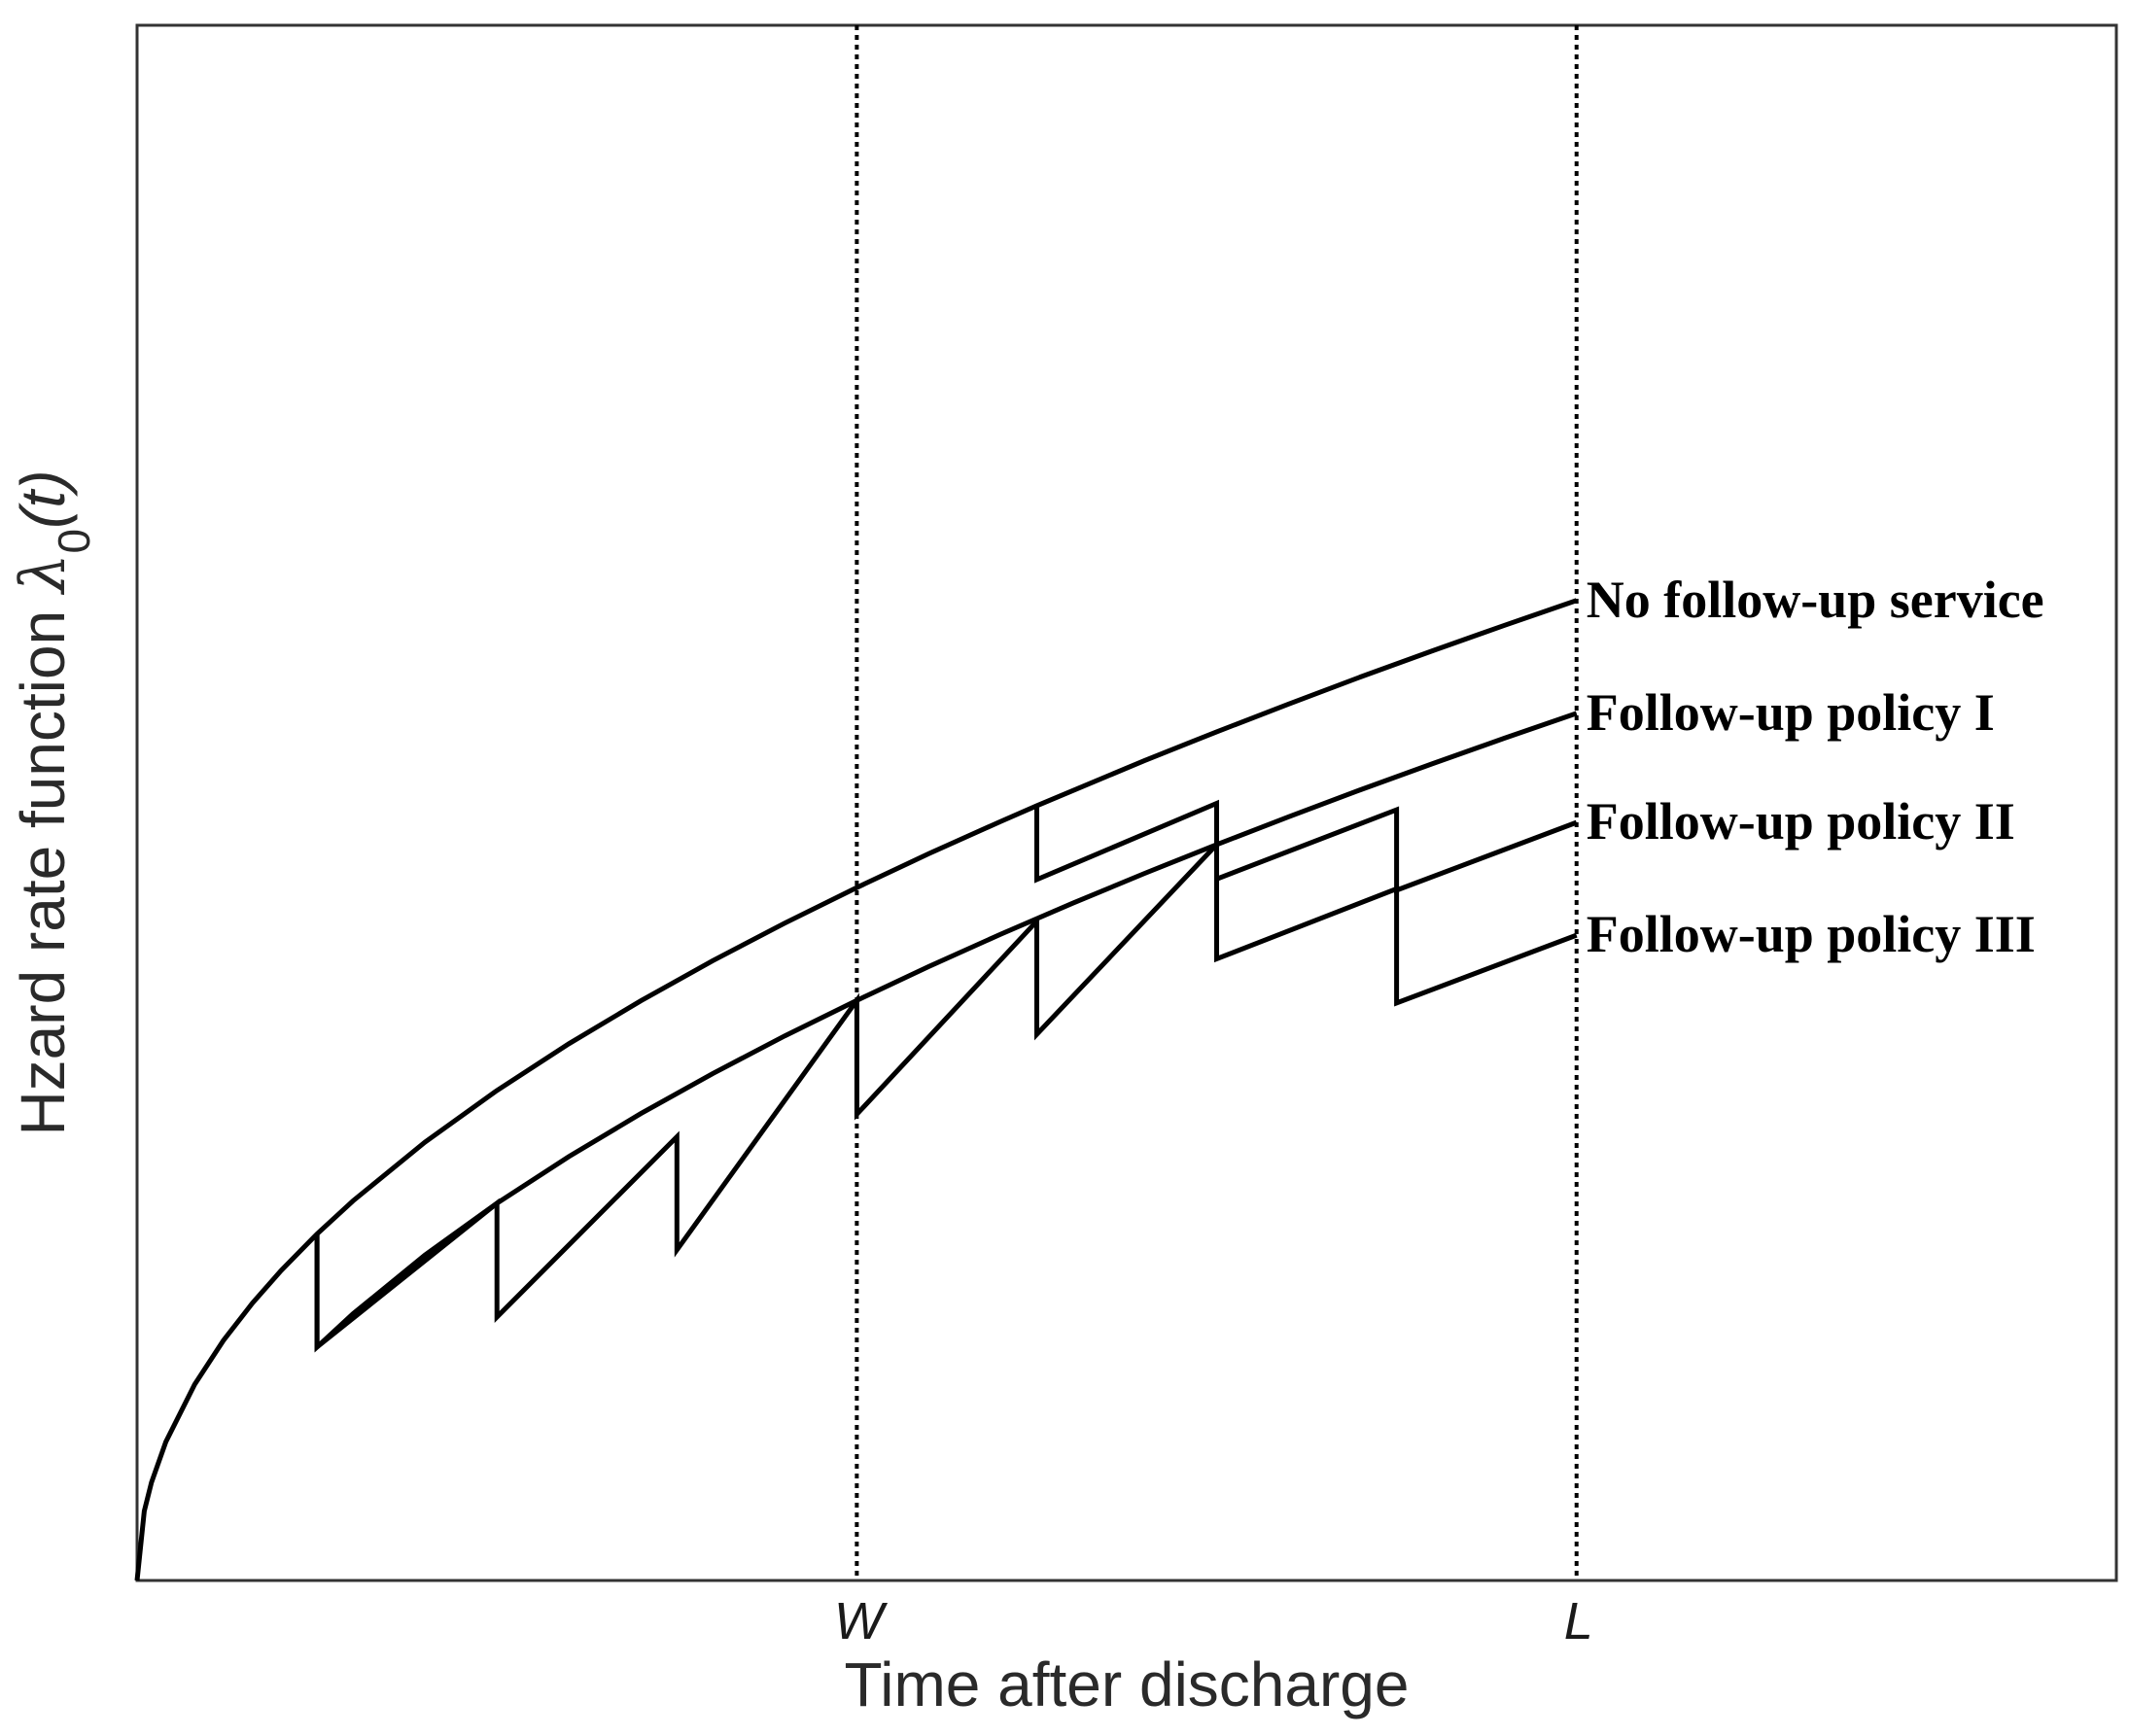 This screenshot has width=2129, height=1736. What do you see at coordinates (1815, 600) in the screenshot?
I see `series-label-no-follow-up-service: No follow-up service` at bounding box center [1815, 600].